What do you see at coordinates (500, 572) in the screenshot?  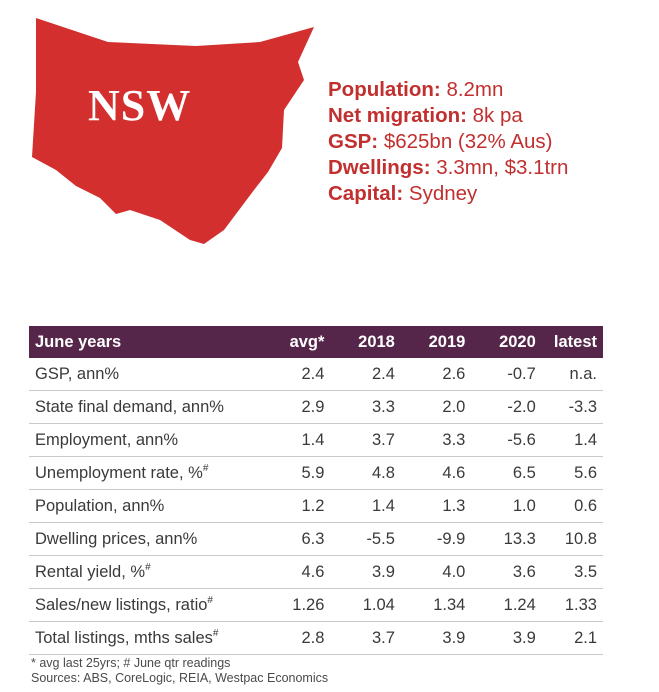 I see `table-cell: 3.6` at bounding box center [500, 572].